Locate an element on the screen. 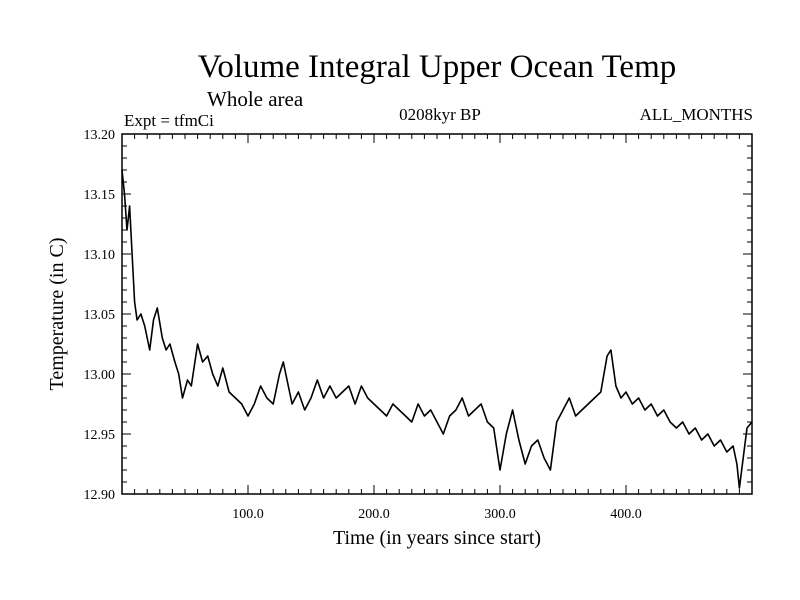 Image resolution: width=800 pixels, height=600 pixels. x-tick-label: 300.0 is located at coordinates (500, 514).